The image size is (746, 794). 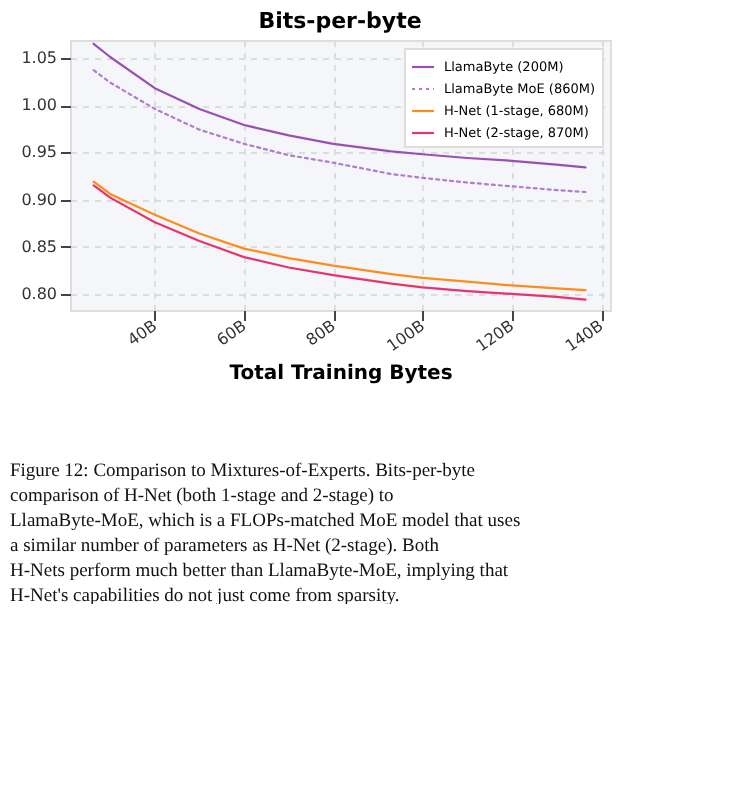 I want to click on y-tick-label: 0.90, so click(x=39, y=199).